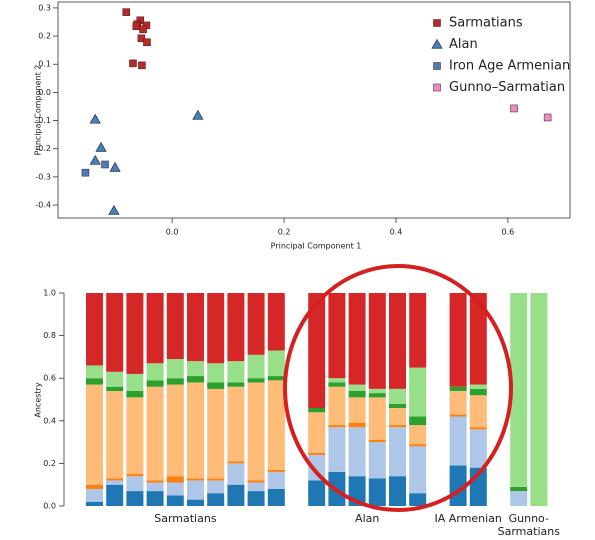 This screenshot has width=595, height=540. I want to click on y-tick-label: 0.2, so click(49, 463).